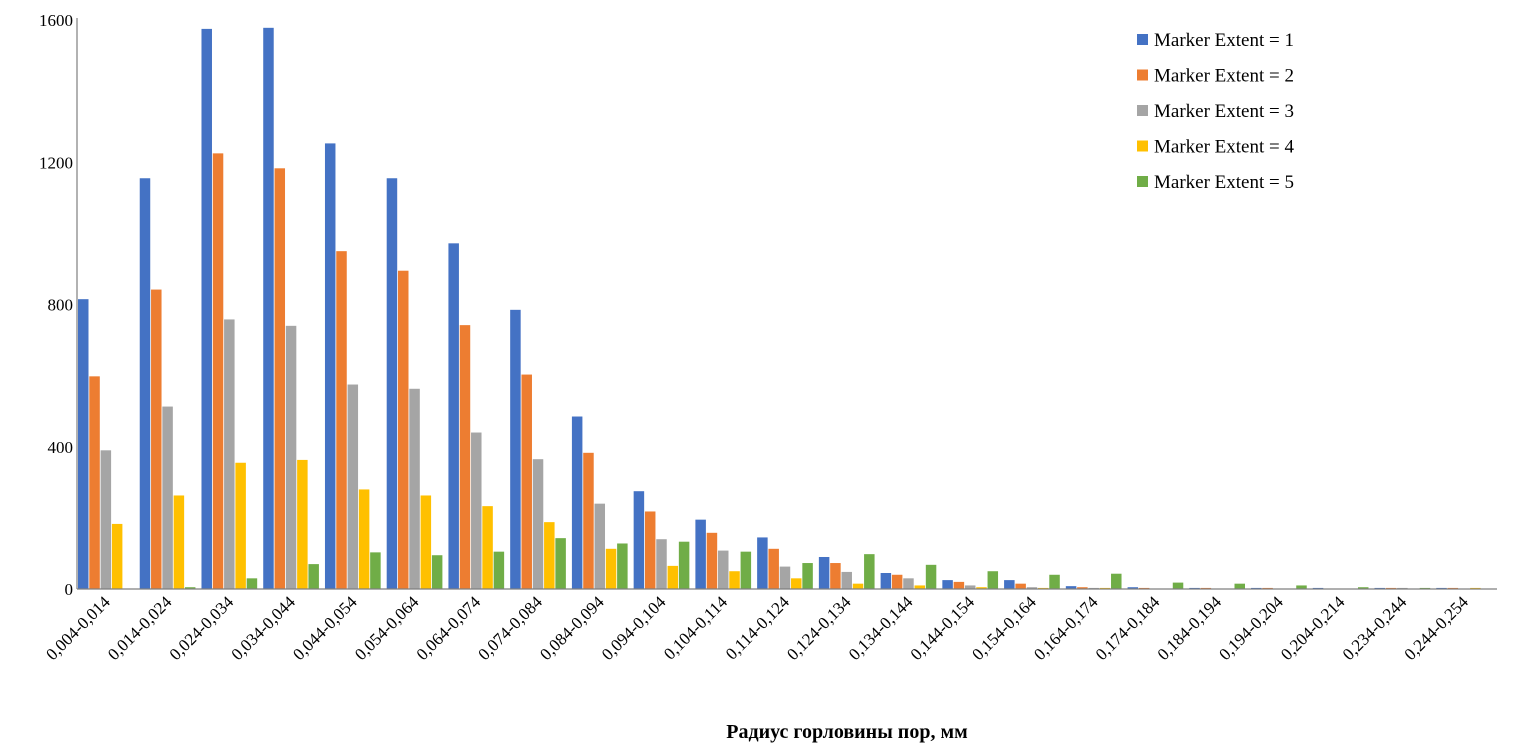 The height and width of the screenshot is (754, 1514). What do you see at coordinates (387, 628) in the screenshot?
I see `x-tick-label-5: 0,054-0,064` at bounding box center [387, 628].